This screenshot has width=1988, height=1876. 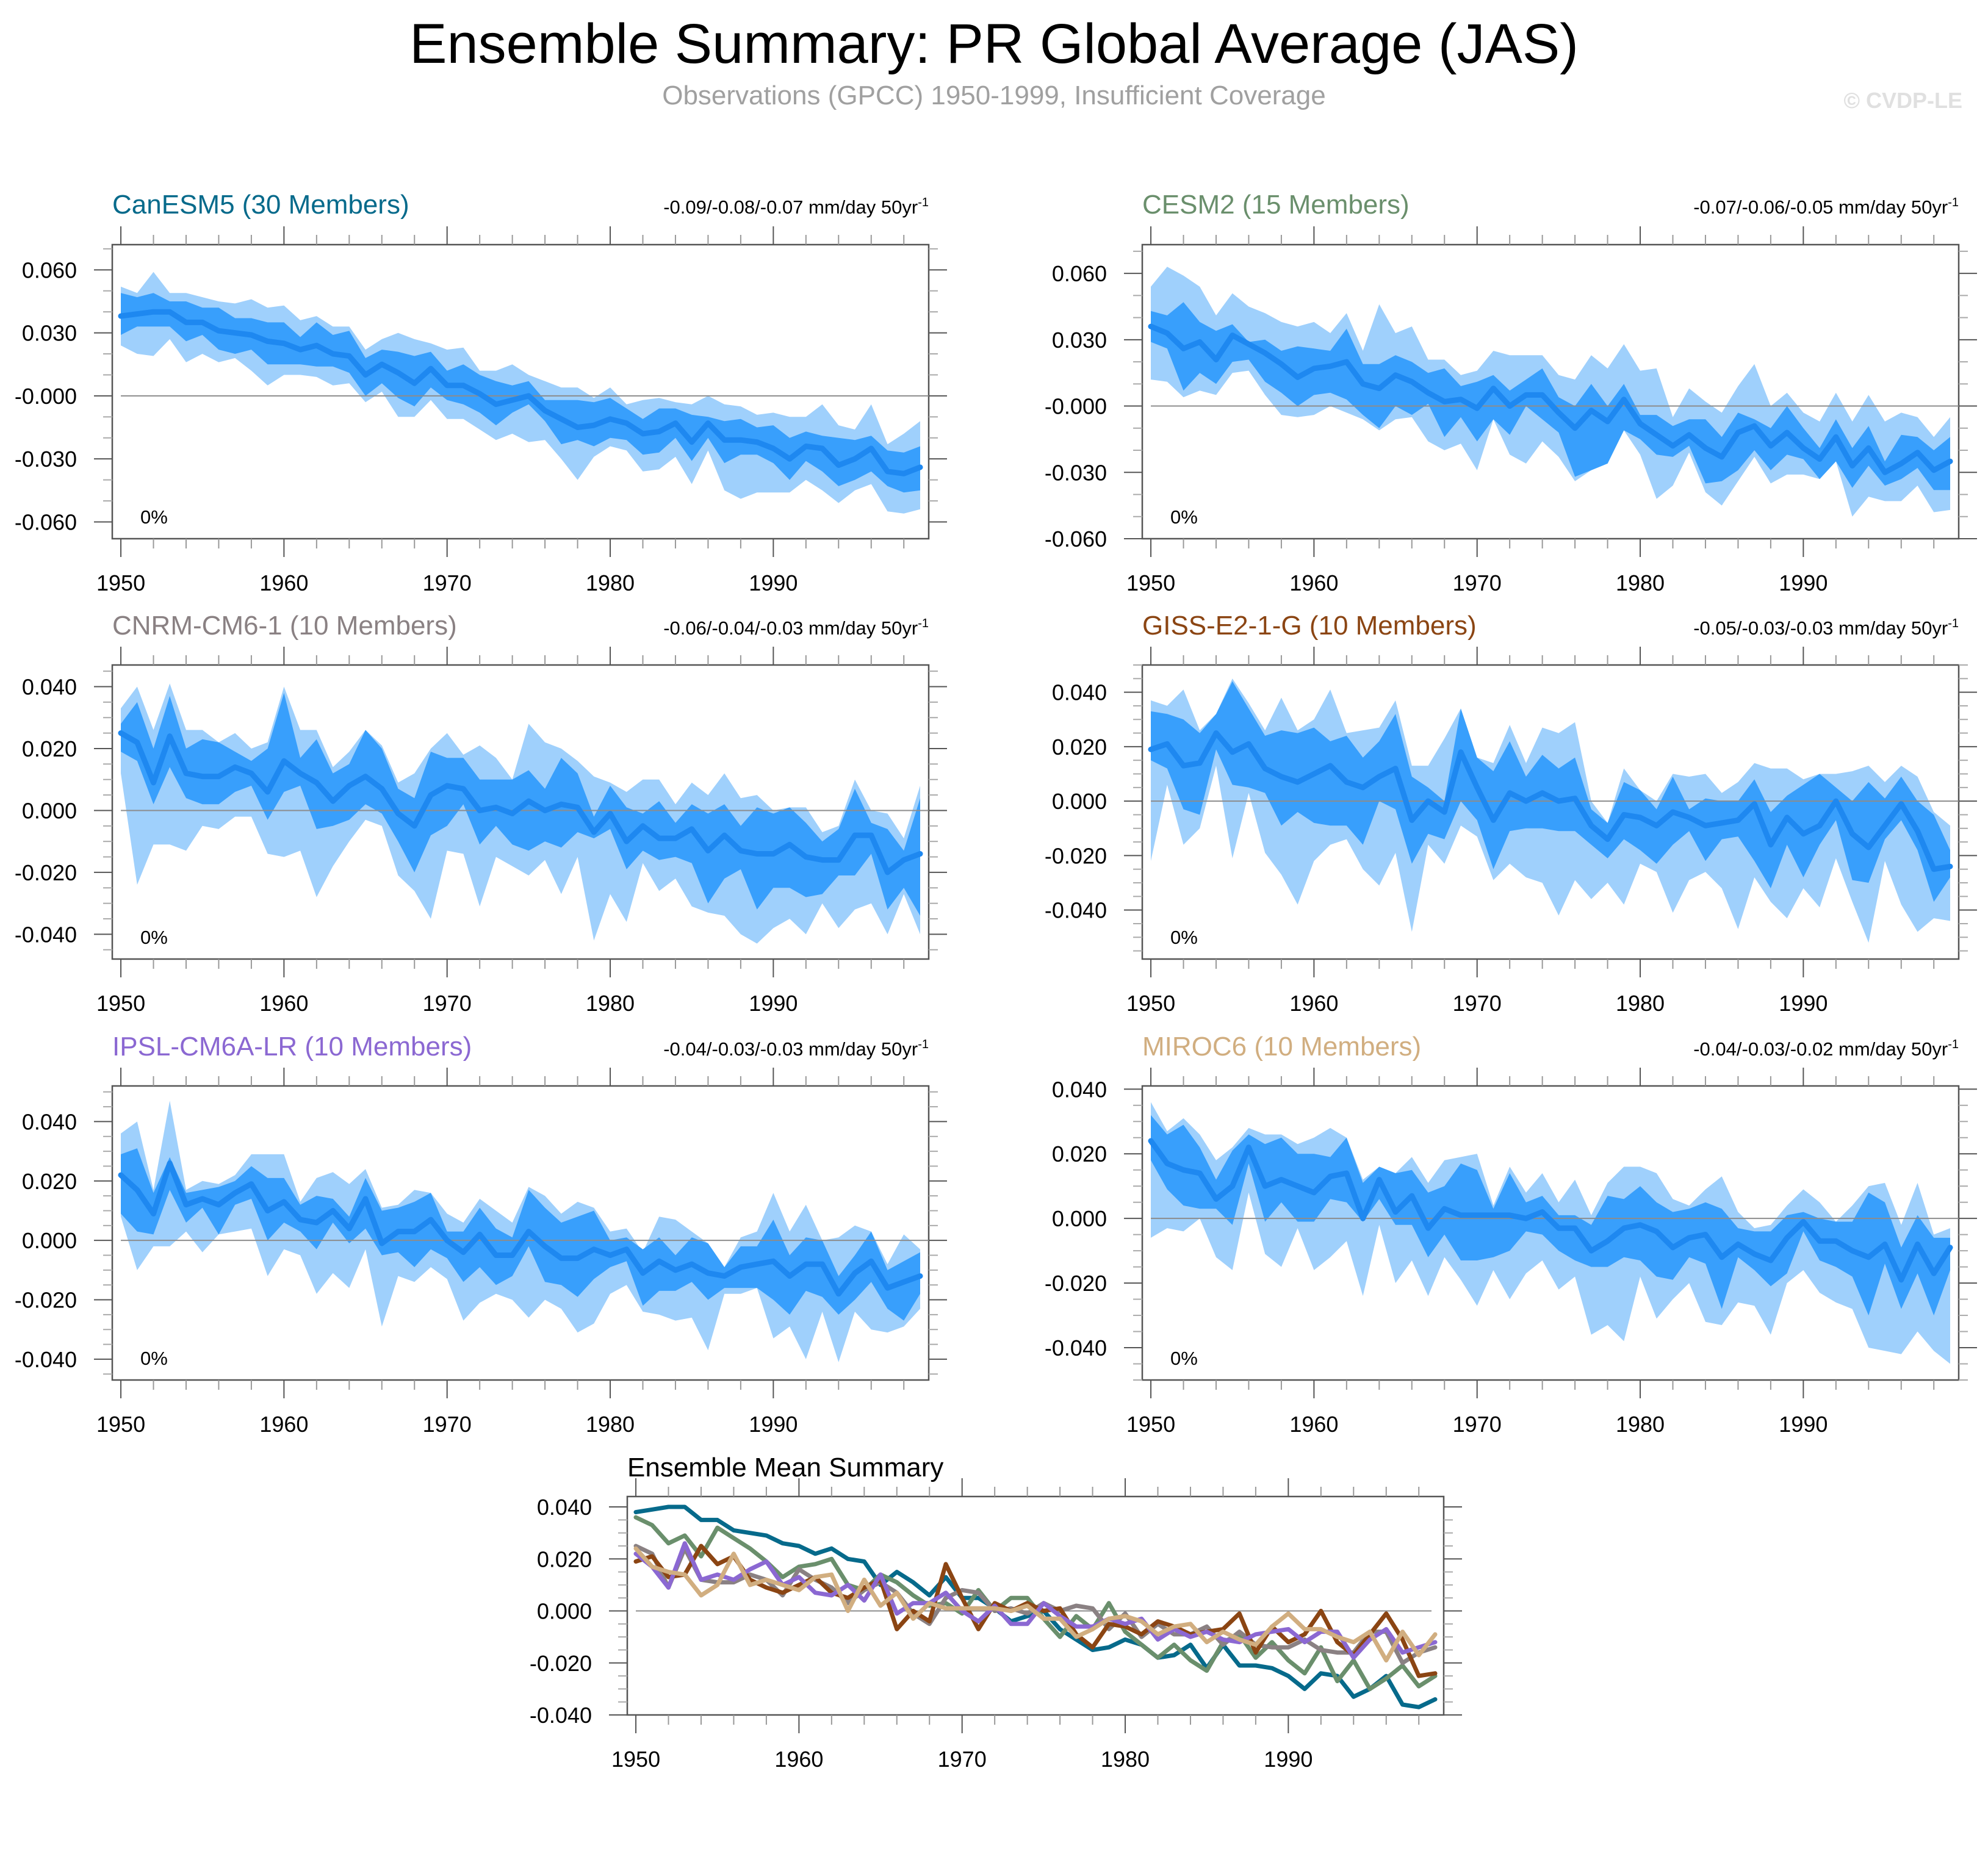 I want to click on panel-title: MIROC6 (10 Members), so click(x=1281, y=1047).